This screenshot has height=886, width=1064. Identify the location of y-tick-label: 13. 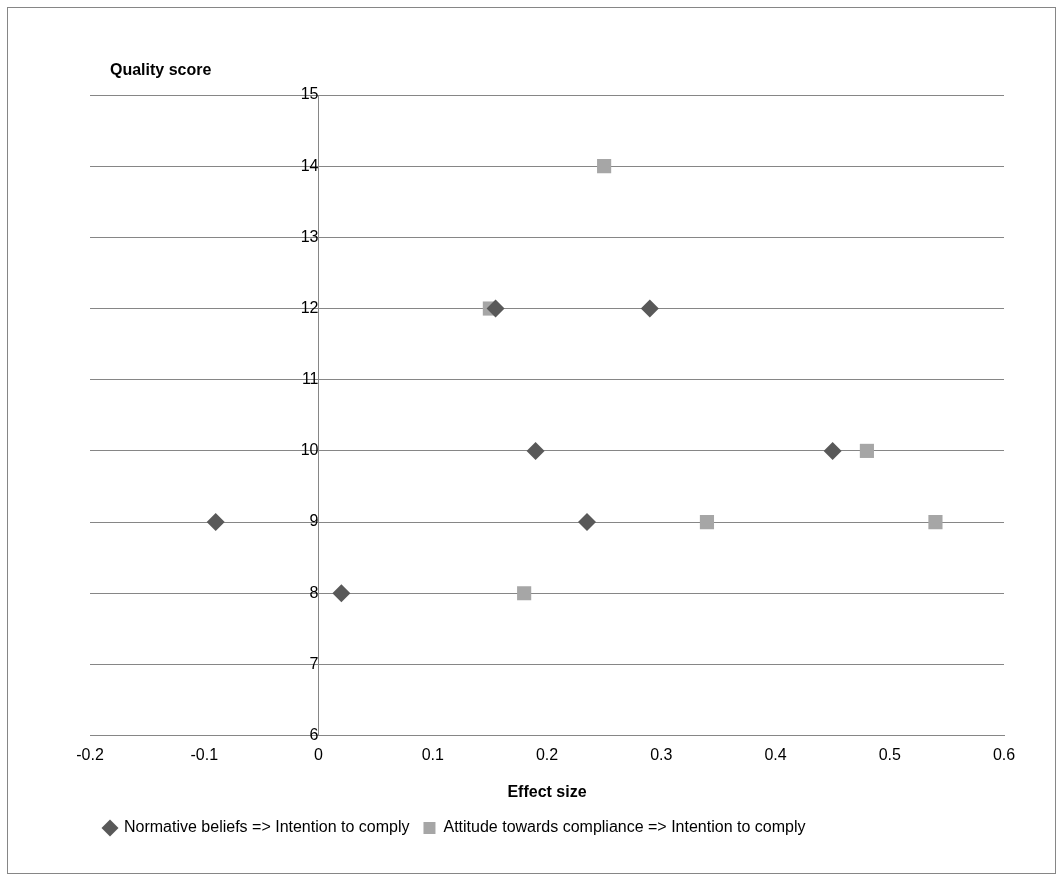
(309, 236).